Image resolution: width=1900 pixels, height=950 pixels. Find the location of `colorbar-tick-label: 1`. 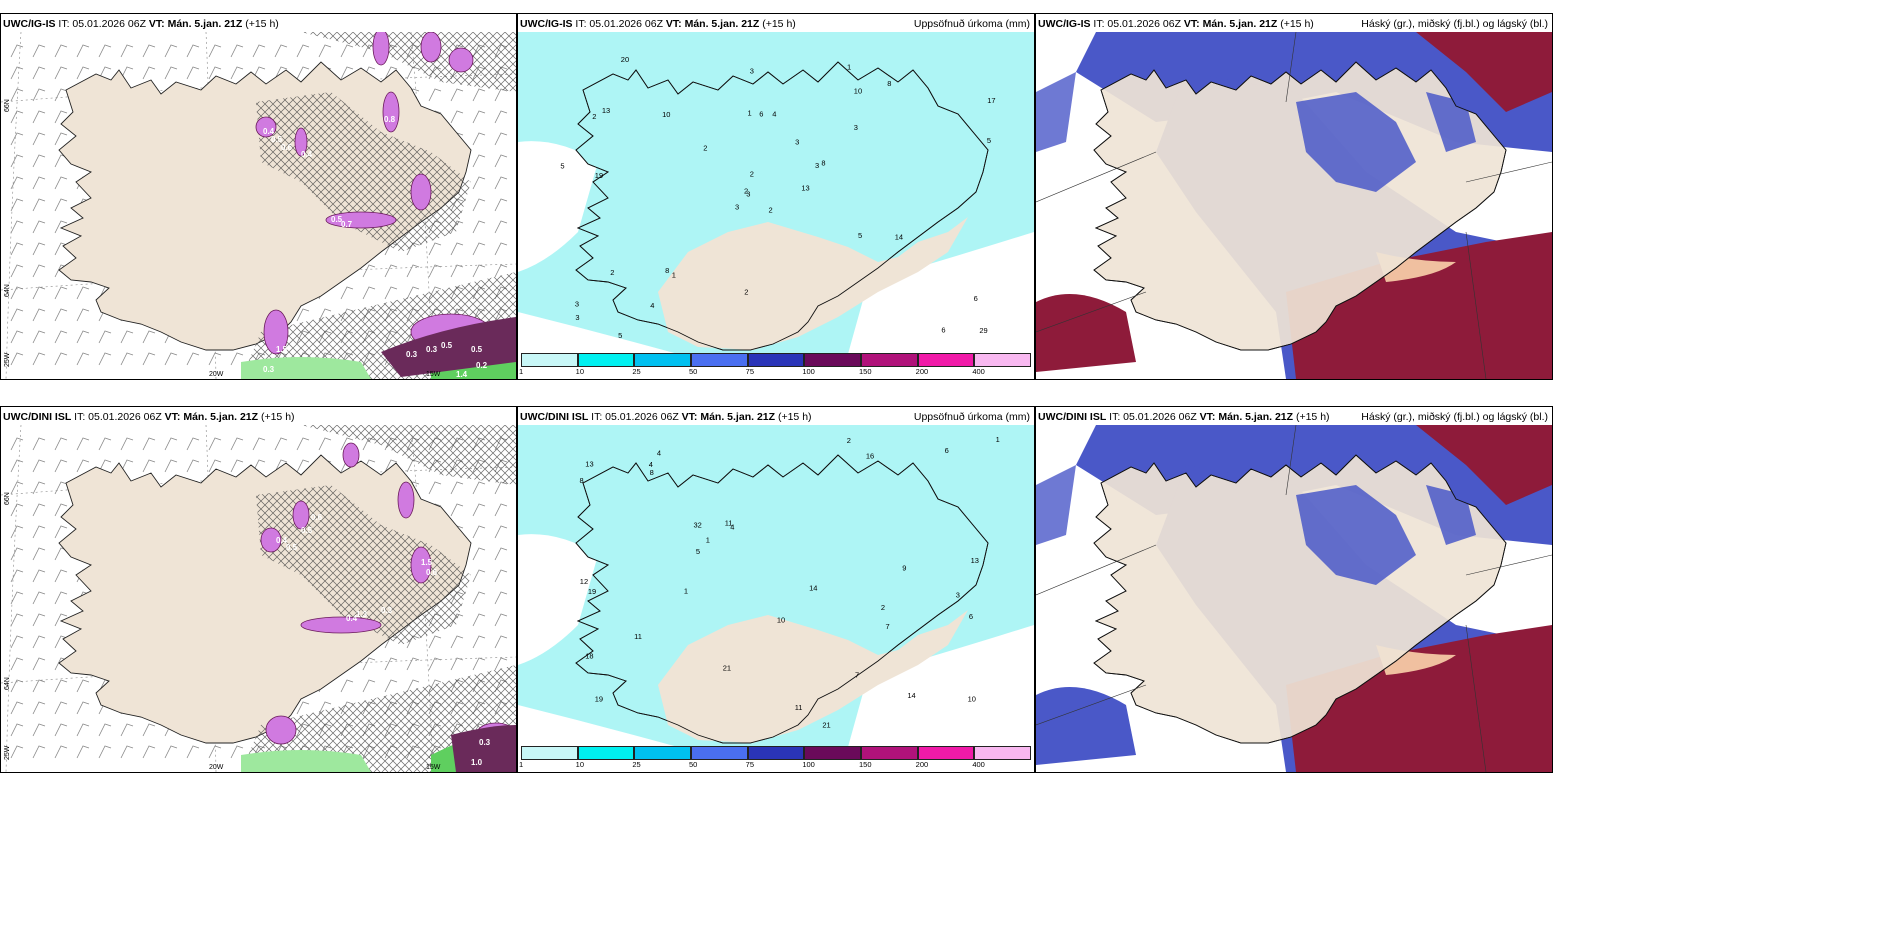

colorbar-tick-label: 1 is located at coordinates (521, 371).